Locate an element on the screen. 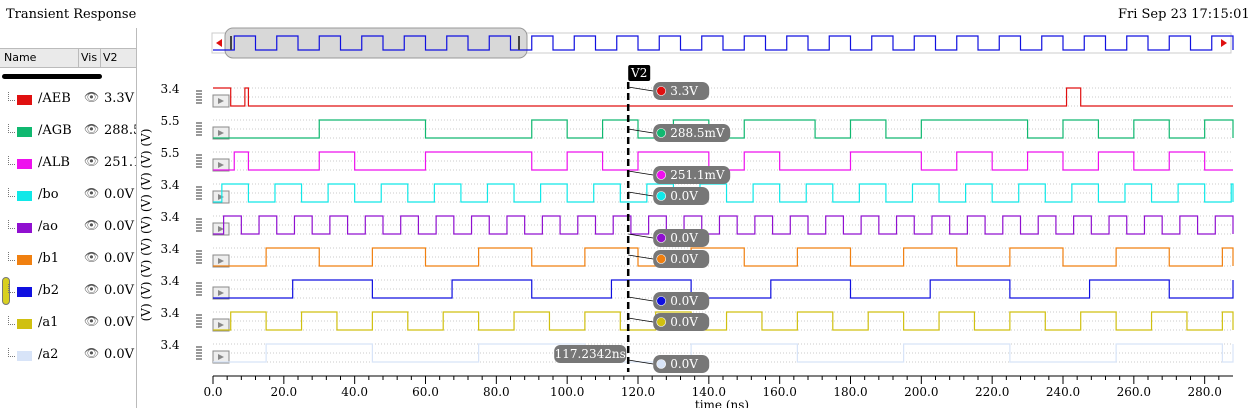 This screenshot has height=408, width=1252. value-bubble-AEB: 3.3V is located at coordinates (669, 91).